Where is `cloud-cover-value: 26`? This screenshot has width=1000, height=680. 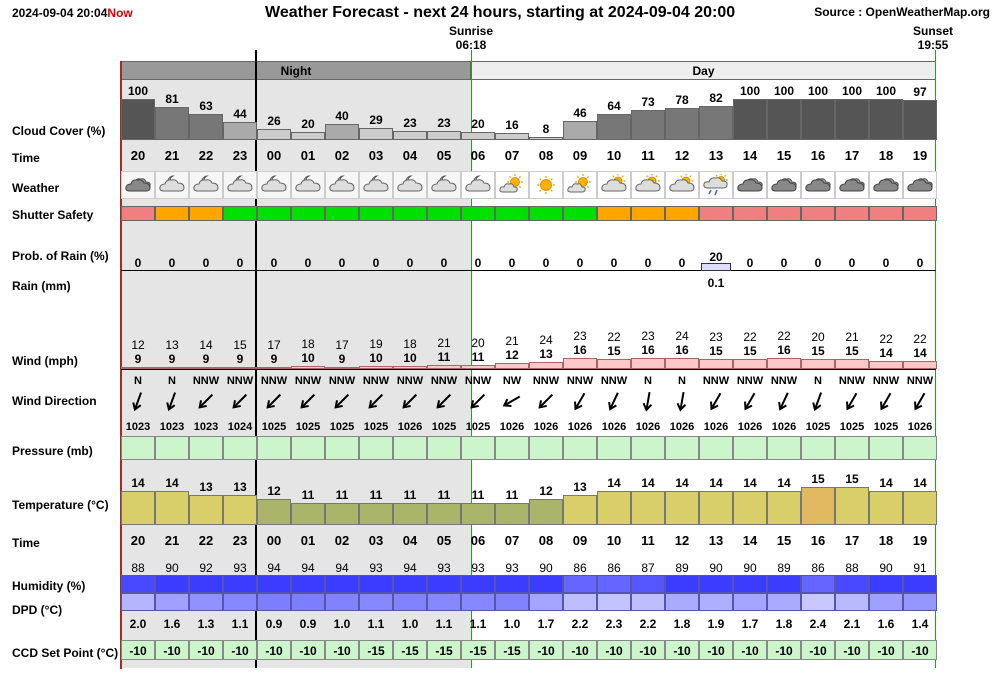 cloud-cover-value: 26 is located at coordinates (274, 121).